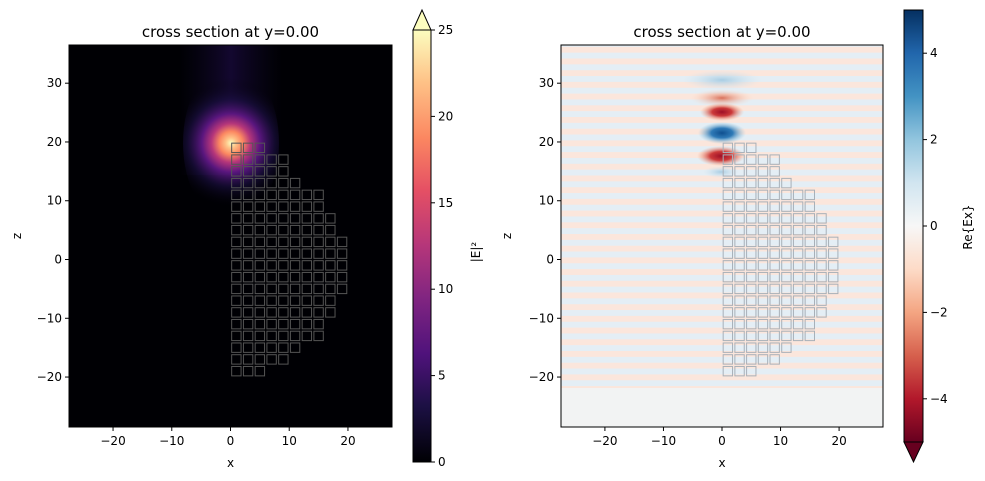 This screenshot has height=481, width=985. I want to click on right-ytick-label: 20, so click(546, 142).